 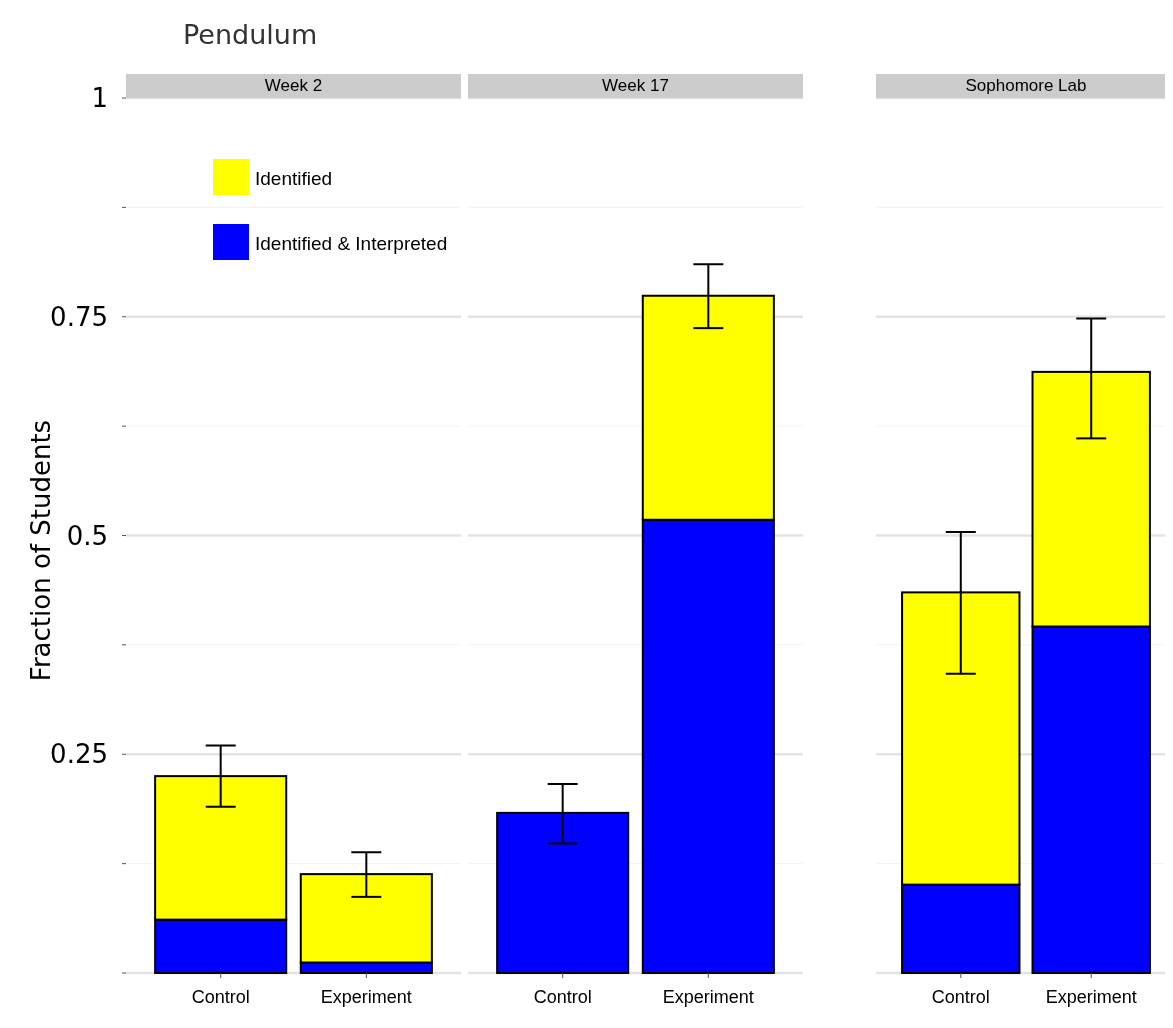 I want to click on chart-title: Week 2, so click(x=293, y=85).